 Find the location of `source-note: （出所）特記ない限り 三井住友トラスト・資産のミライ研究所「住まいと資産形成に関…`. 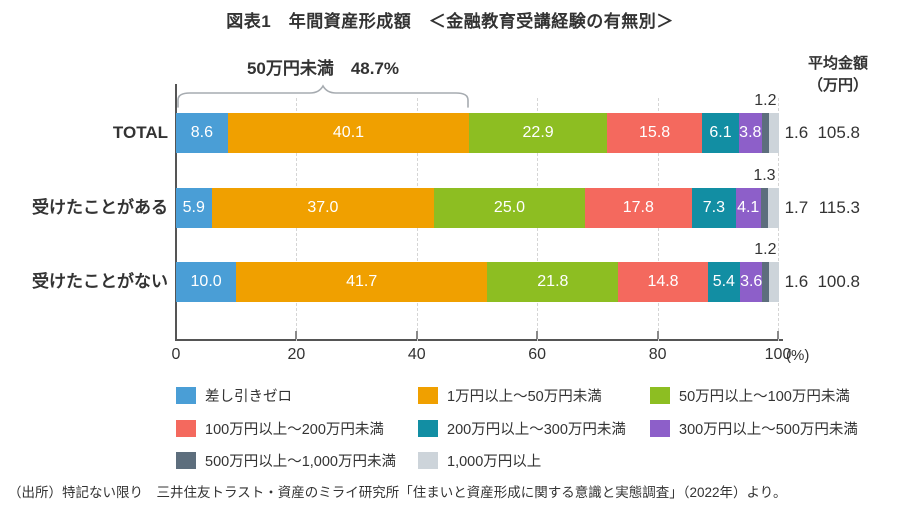

source-note: （出所）特記ない限り 三井住友トラスト・資産のミライ研究所「住まいと資産形成に関… is located at coordinates (397, 492).